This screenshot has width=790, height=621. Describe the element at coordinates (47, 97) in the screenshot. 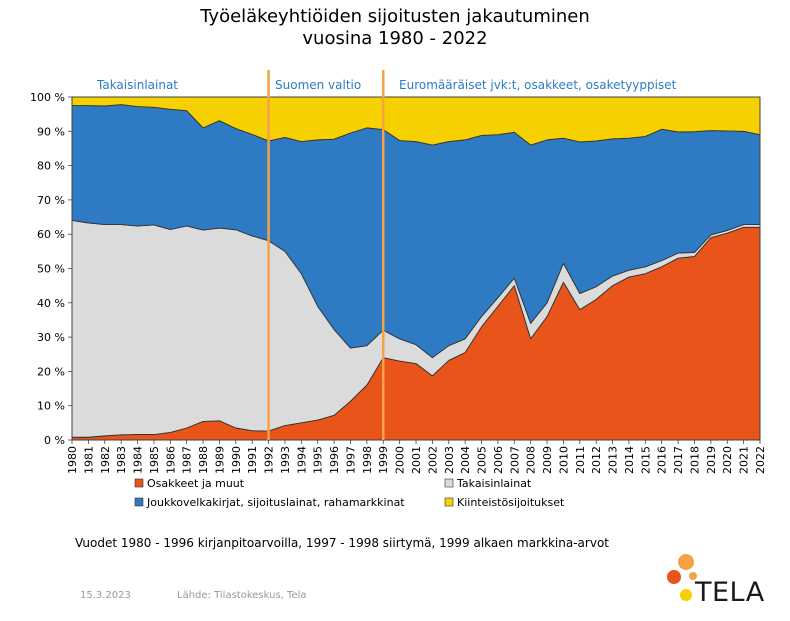

I see `y-tick-label: 100 %` at that location.